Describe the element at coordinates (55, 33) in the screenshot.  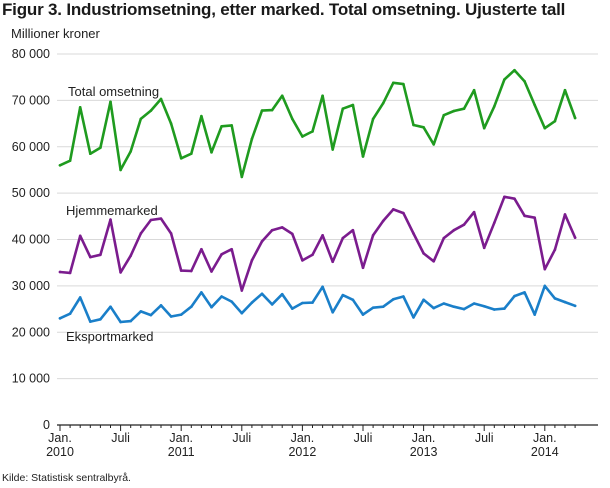
I see `y-axis-label: Millioner kroner` at that location.